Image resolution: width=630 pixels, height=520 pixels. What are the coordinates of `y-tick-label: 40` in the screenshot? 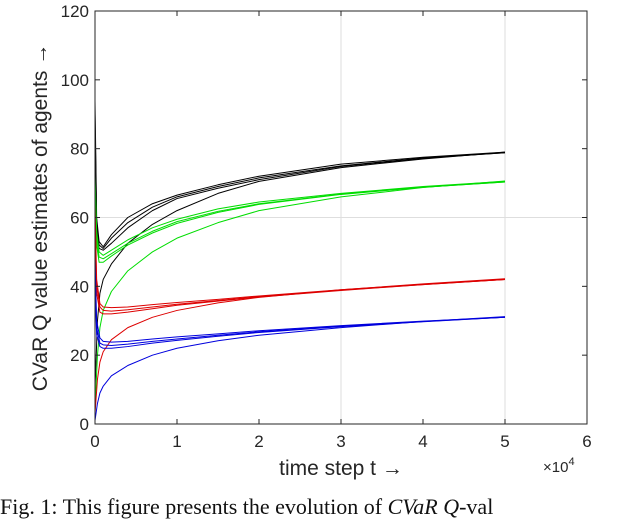 It's located at (79, 286).